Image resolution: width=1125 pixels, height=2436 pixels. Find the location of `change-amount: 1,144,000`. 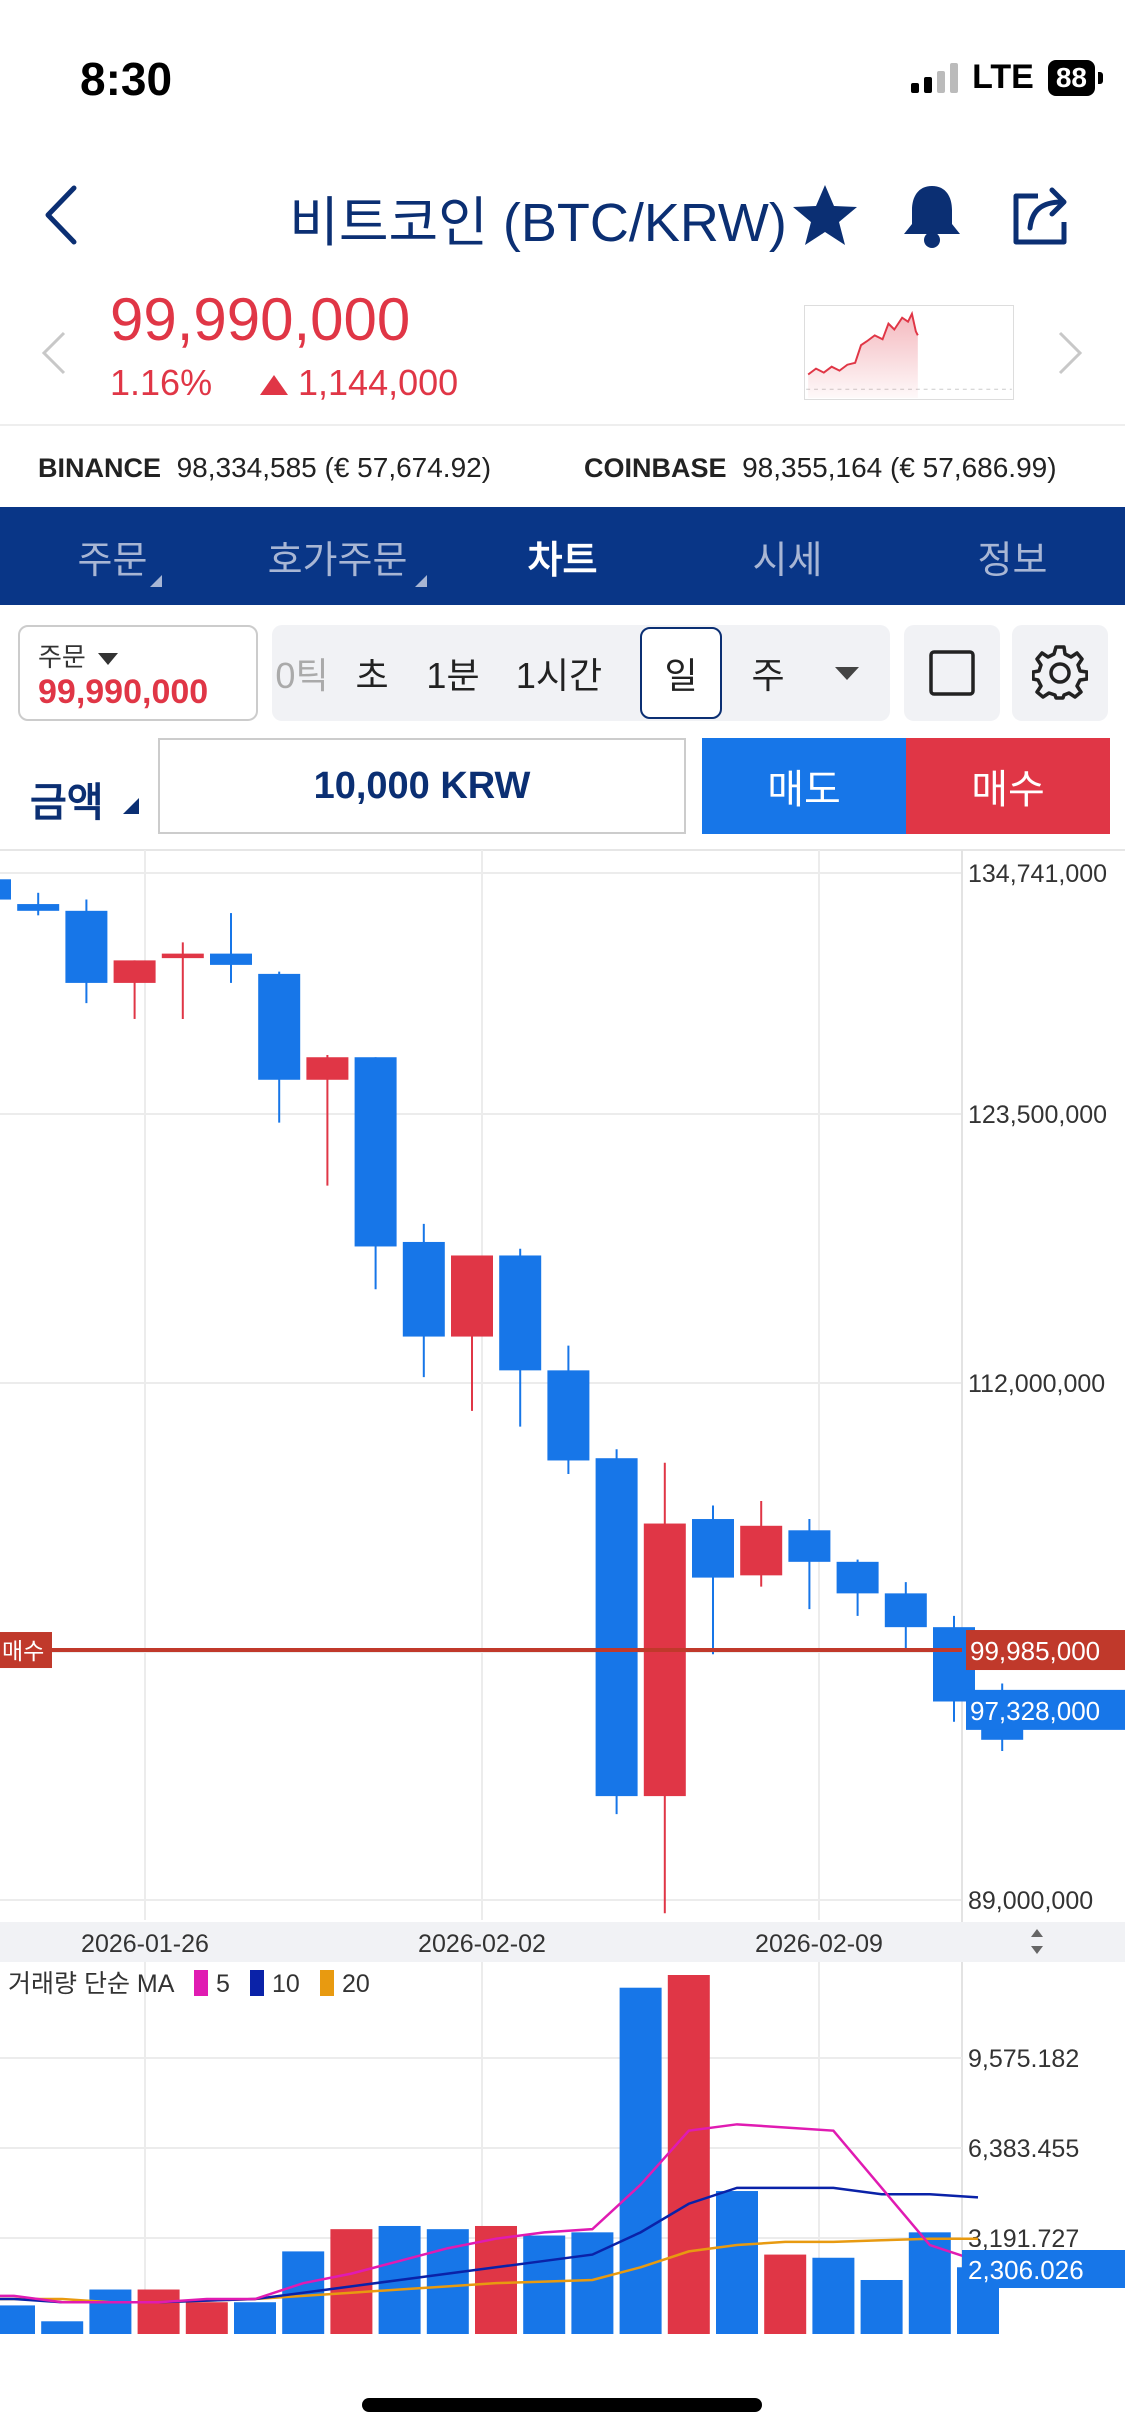

change-amount: 1,144,000 is located at coordinates (358, 383).